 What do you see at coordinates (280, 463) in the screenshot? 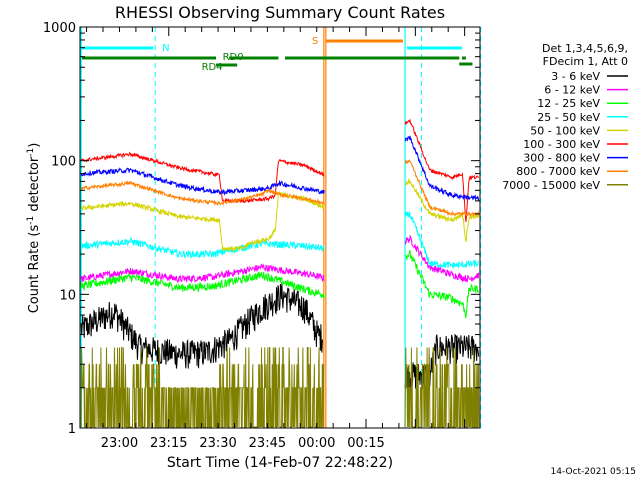
I see `x-axis-label: Start Time (14-Feb-07 22:48:22)` at bounding box center [280, 463].